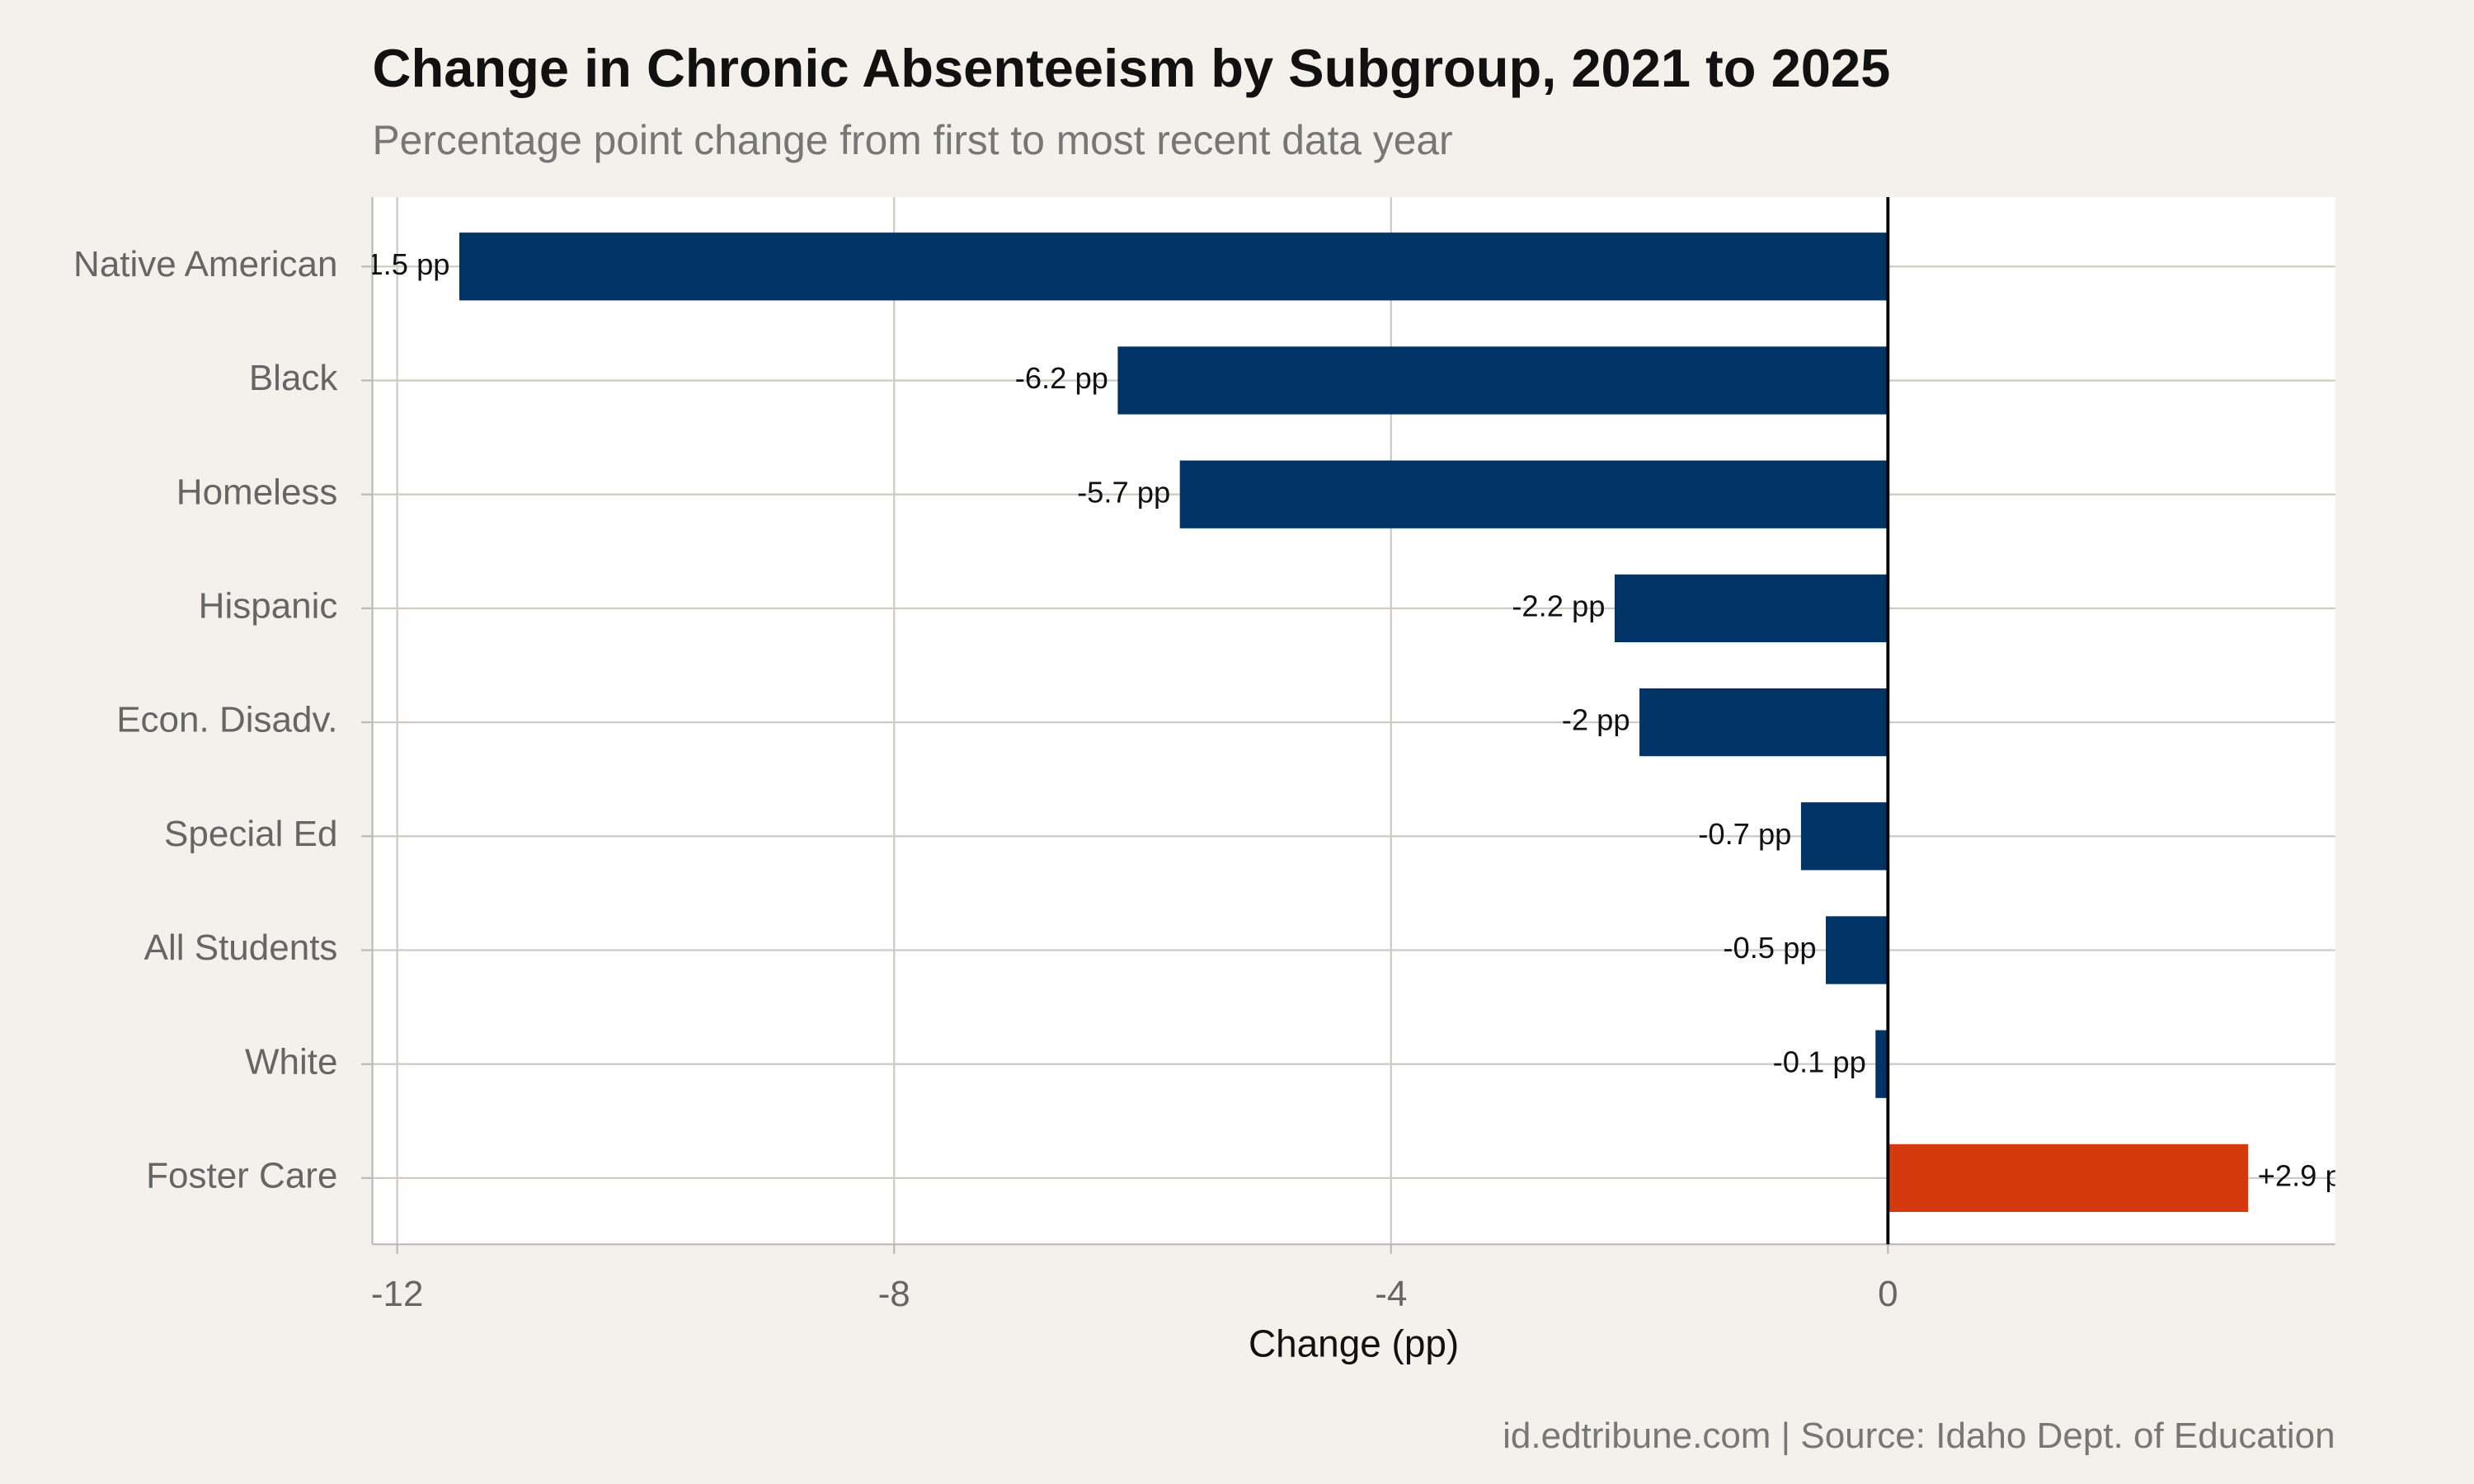 The image size is (2474, 1484). I want to click on value-label: +2.9 pp, so click(2308, 1176).